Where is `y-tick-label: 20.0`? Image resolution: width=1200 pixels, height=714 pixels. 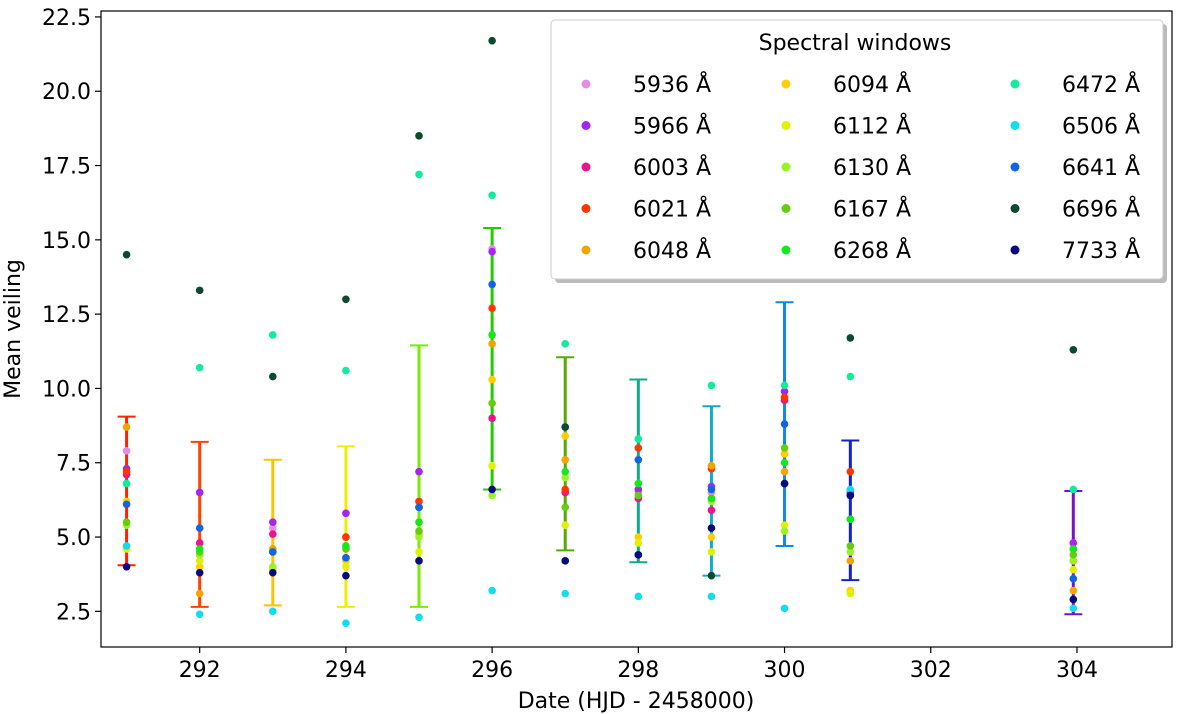
y-tick-label: 20.0 is located at coordinates (66, 92).